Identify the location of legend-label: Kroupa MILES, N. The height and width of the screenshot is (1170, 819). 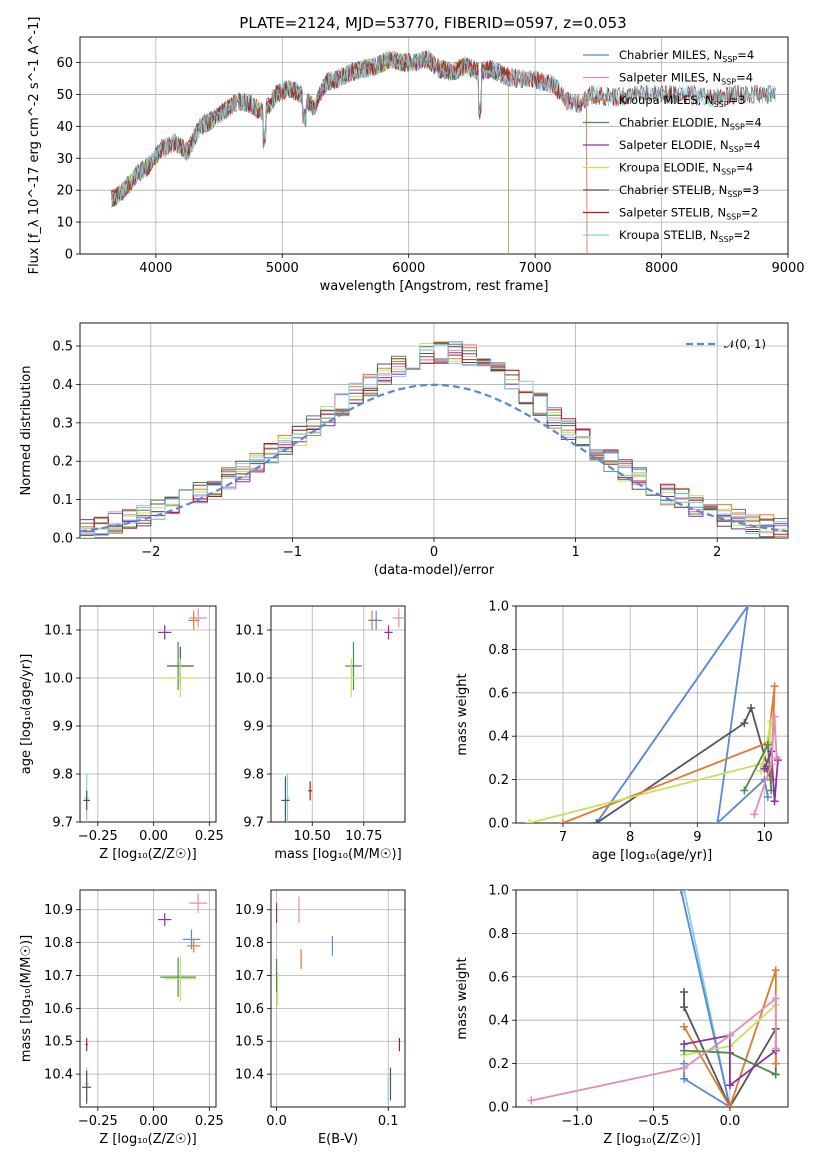
(666, 100).